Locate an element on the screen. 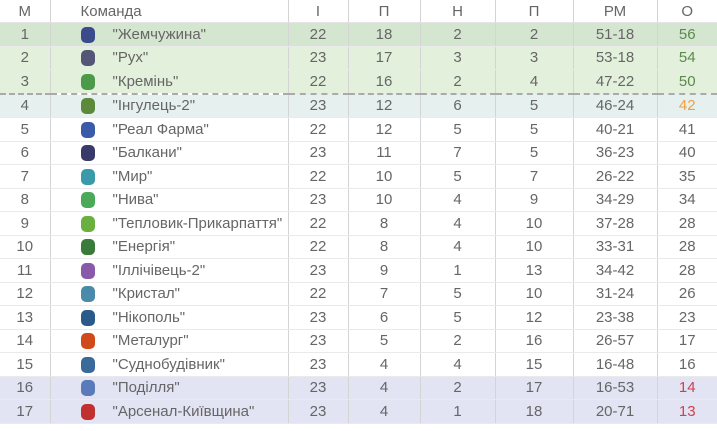 Image resolution: width=717 pixels, height=431 pixels. points-cell: 54 is located at coordinates (686, 58).